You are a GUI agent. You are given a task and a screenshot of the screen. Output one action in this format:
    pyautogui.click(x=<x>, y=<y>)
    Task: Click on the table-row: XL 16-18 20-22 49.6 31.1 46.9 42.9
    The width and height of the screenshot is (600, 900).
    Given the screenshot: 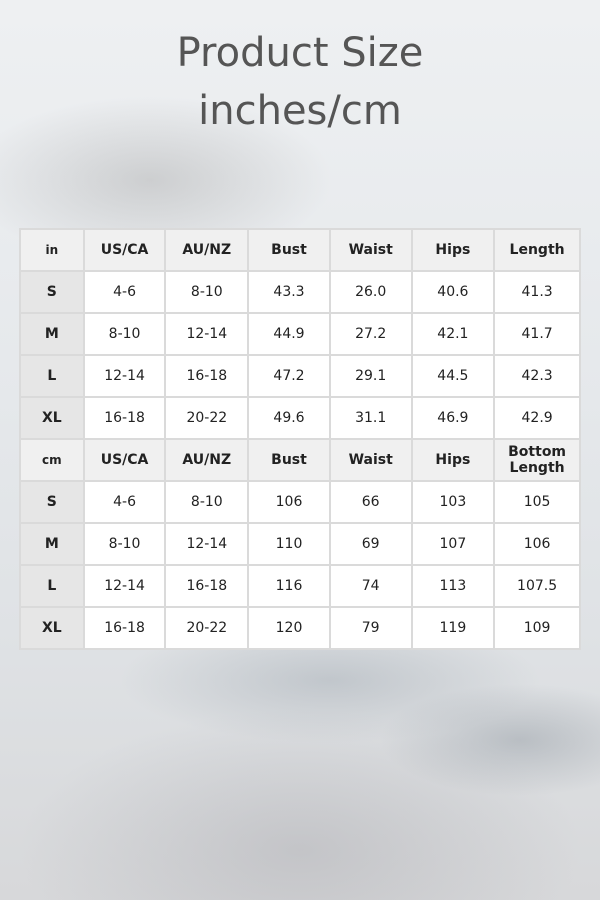 What is the action you would take?
    pyautogui.click(x=300, y=418)
    